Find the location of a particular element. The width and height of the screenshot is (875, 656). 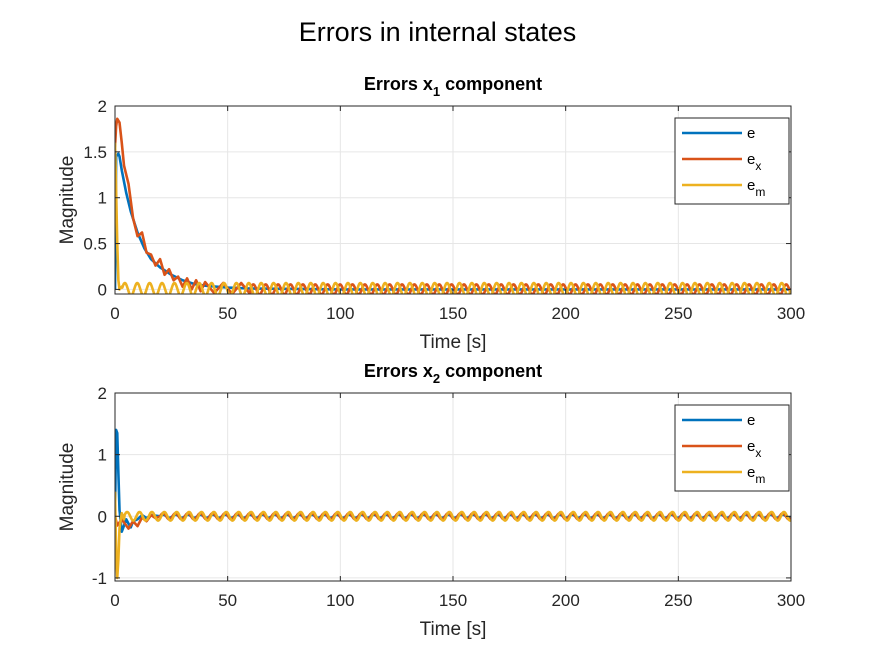

y-tick-label: -1 is located at coordinates (99, 578).